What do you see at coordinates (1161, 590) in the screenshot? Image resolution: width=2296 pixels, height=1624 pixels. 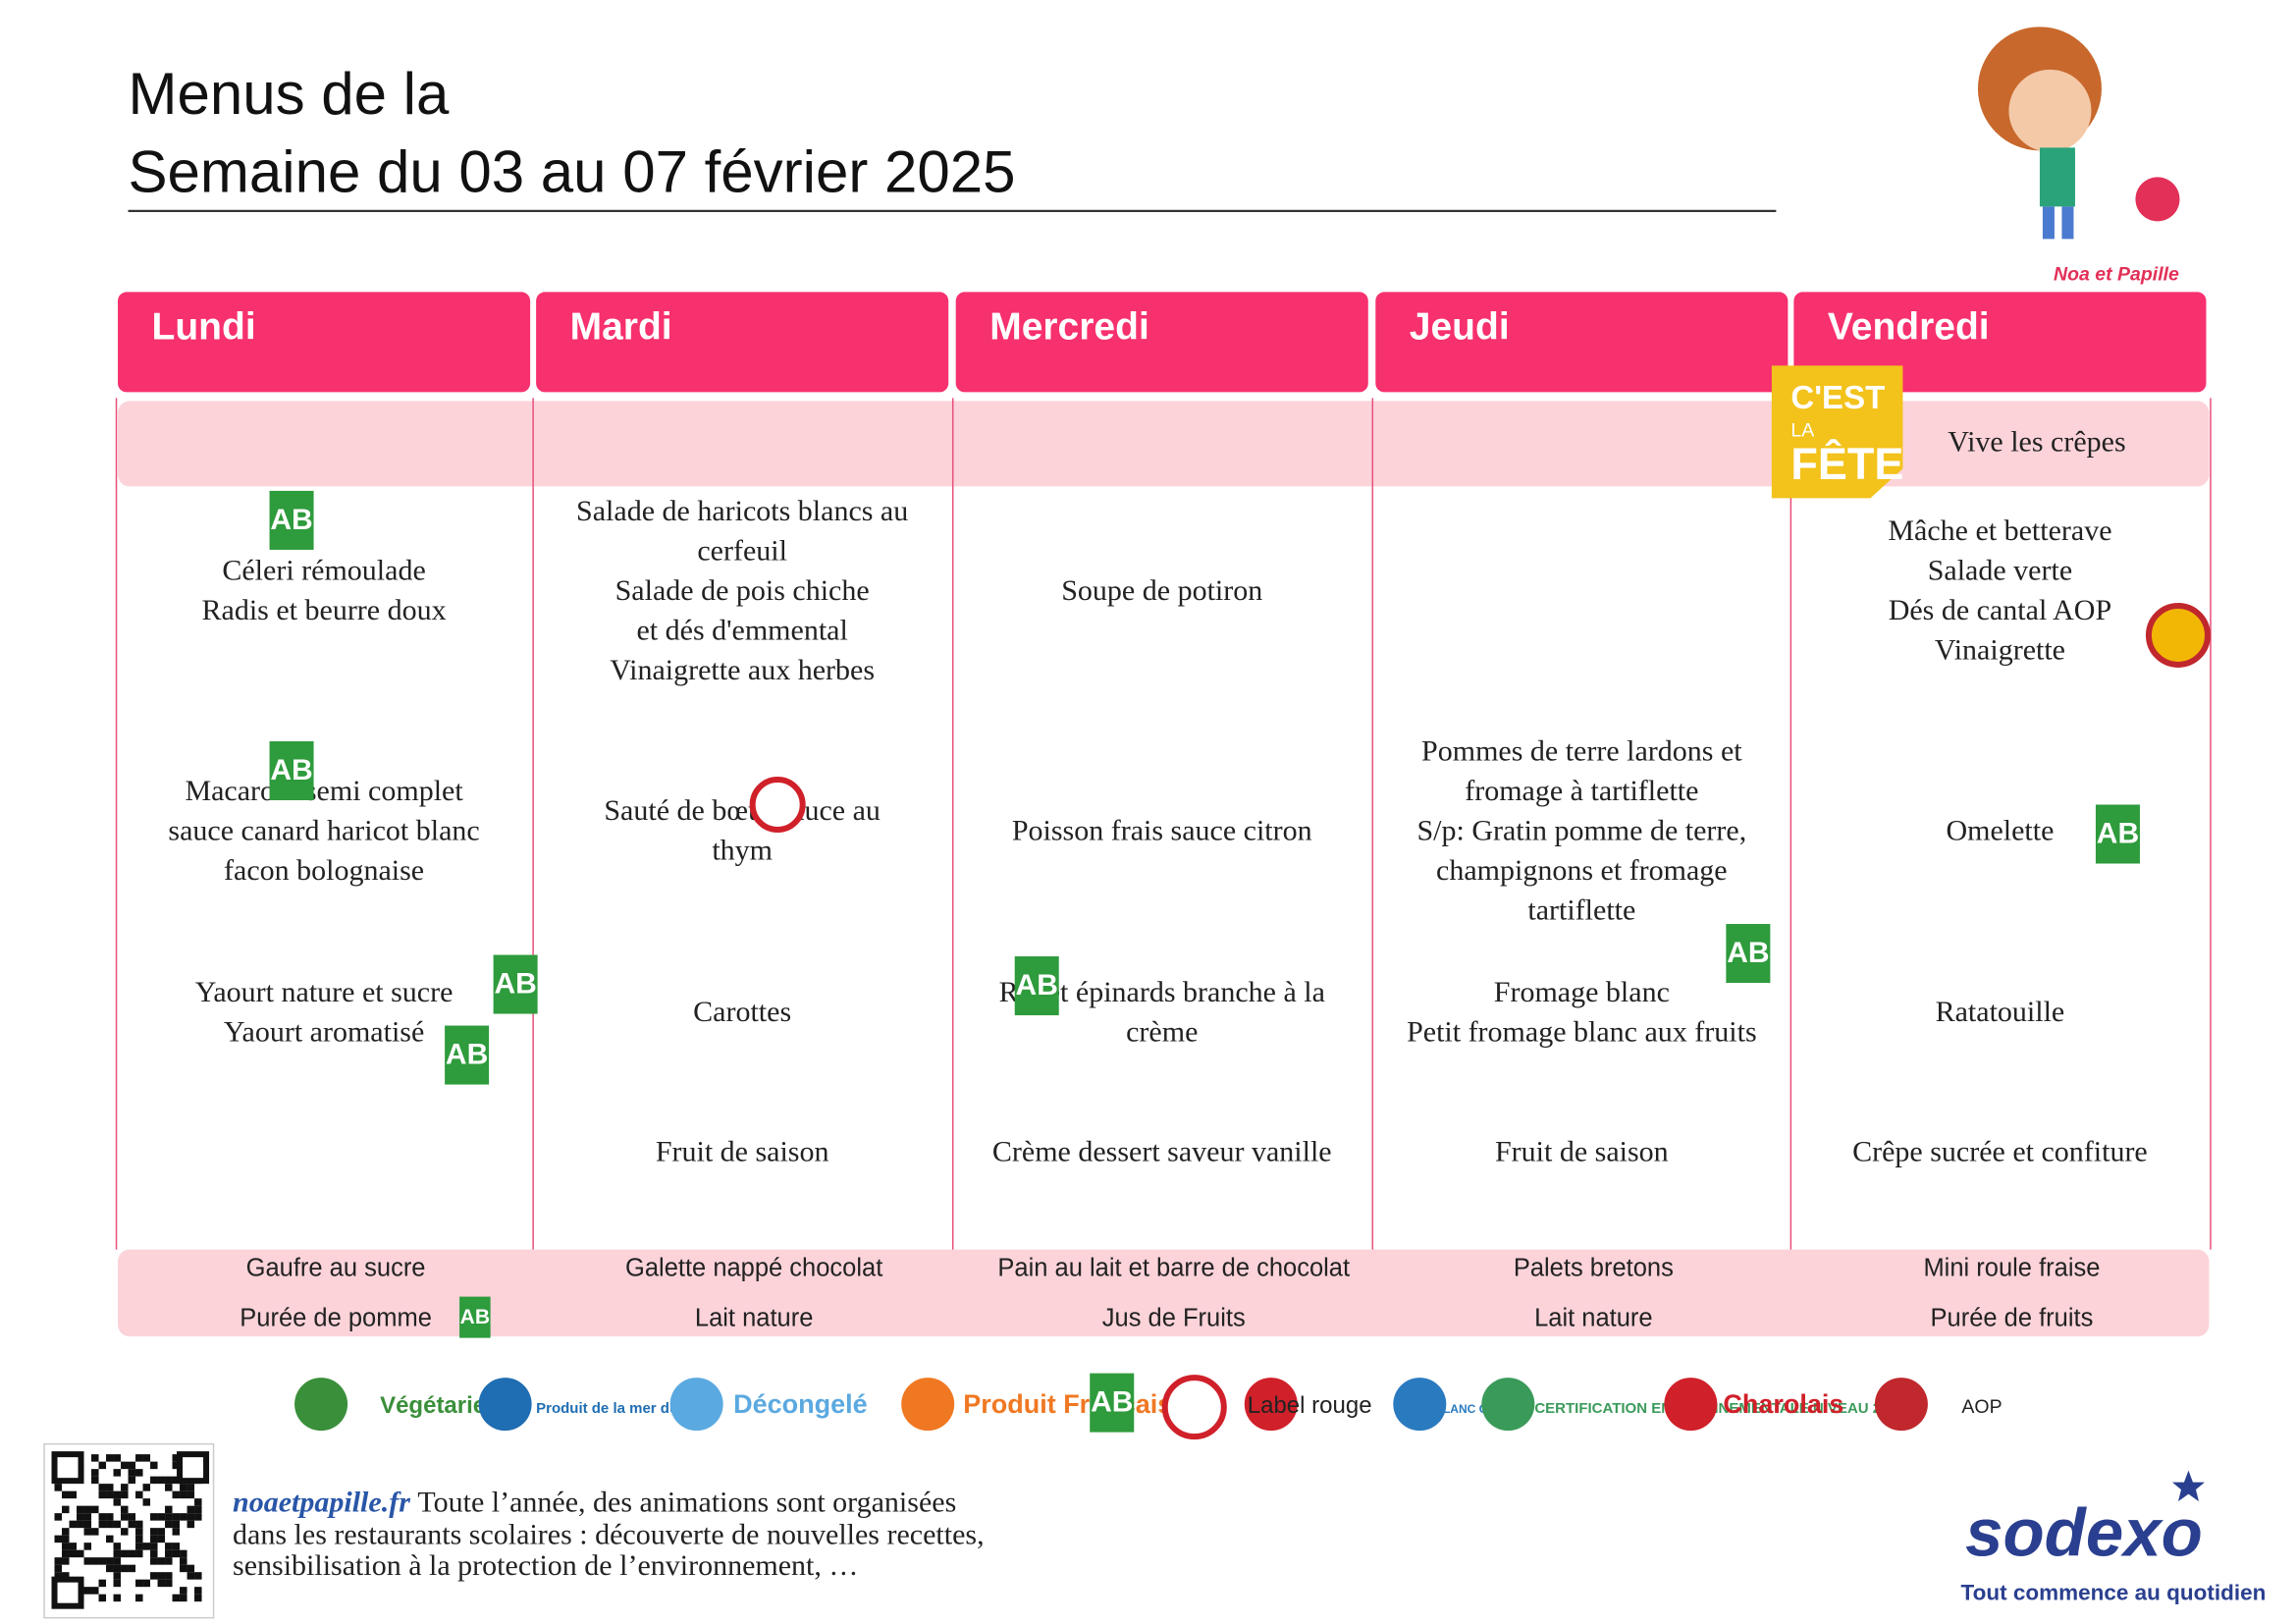 I see `menu-item: Soupe de potiron` at bounding box center [1161, 590].